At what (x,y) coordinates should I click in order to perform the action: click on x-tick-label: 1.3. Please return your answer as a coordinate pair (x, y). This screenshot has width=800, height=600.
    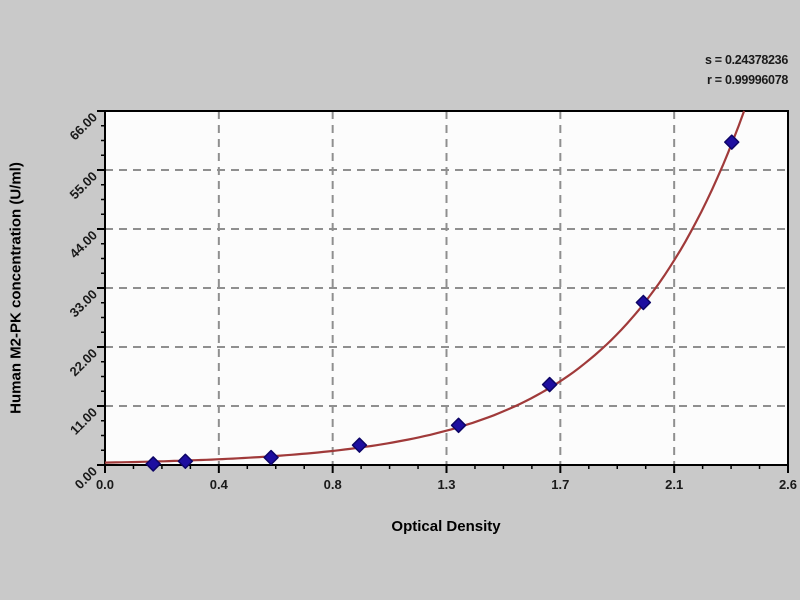
    Looking at the image, I should click on (446, 484).